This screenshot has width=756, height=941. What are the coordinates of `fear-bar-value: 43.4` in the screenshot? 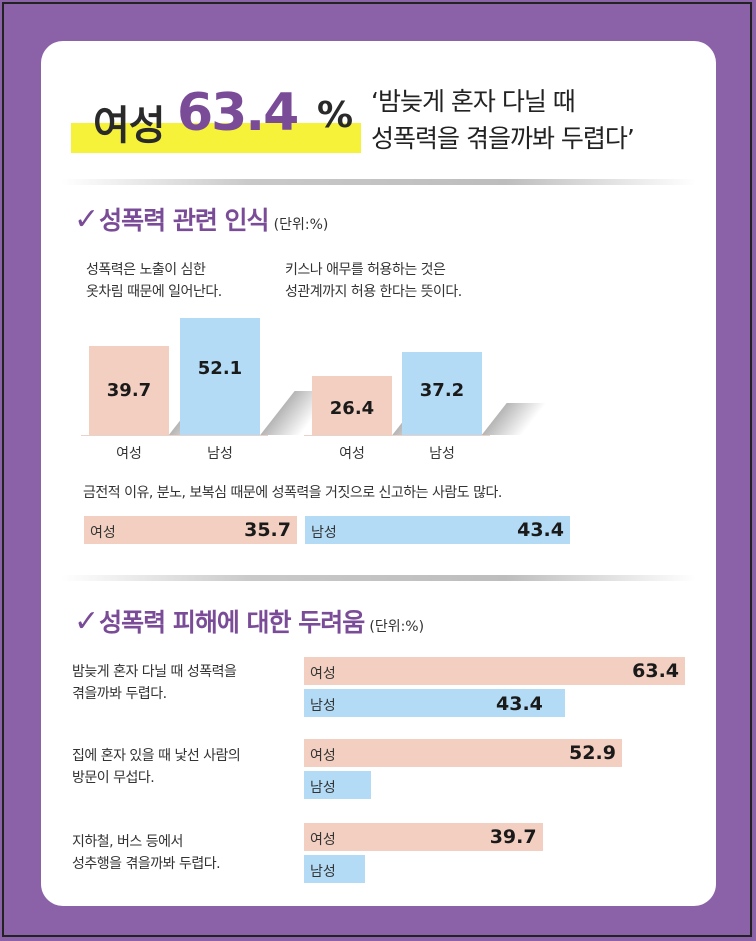 It's located at (519, 704).